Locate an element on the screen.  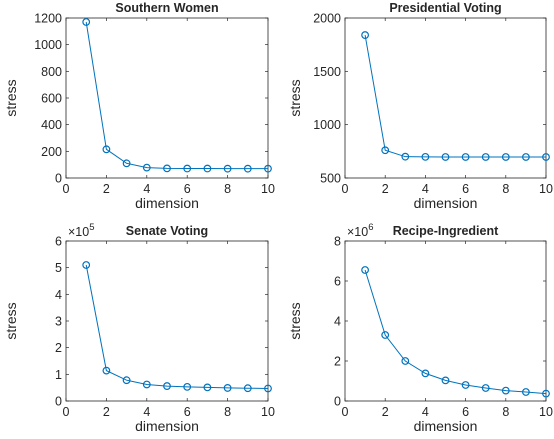
chart-title: Senate Voting is located at coordinates (167, 231).